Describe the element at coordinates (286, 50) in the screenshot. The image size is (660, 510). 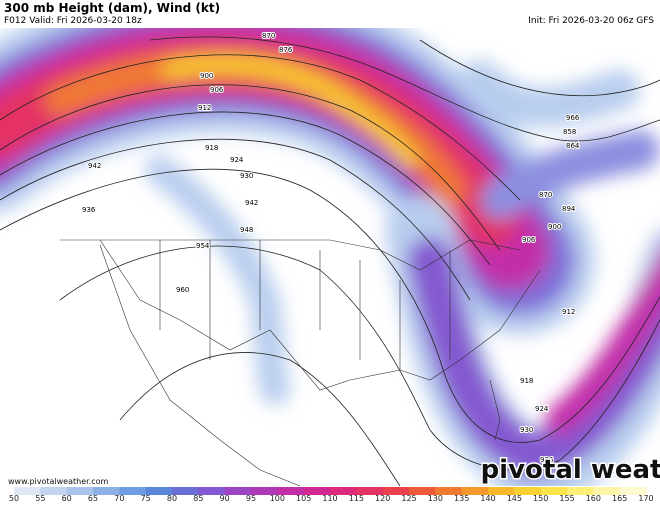
I see `contour-label: 876` at that location.